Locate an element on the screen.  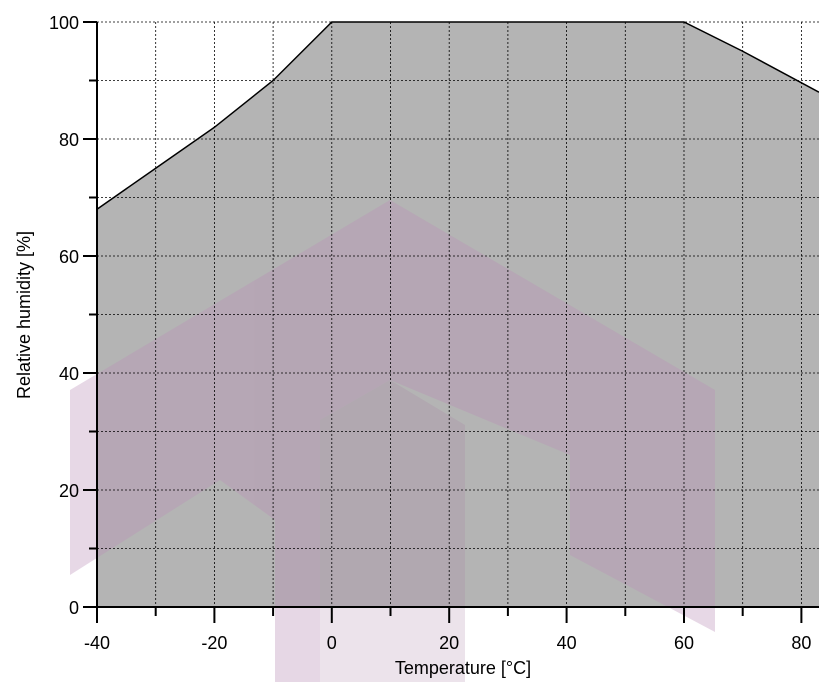
x-tick-label: 40 is located at coordinates (567, 643).